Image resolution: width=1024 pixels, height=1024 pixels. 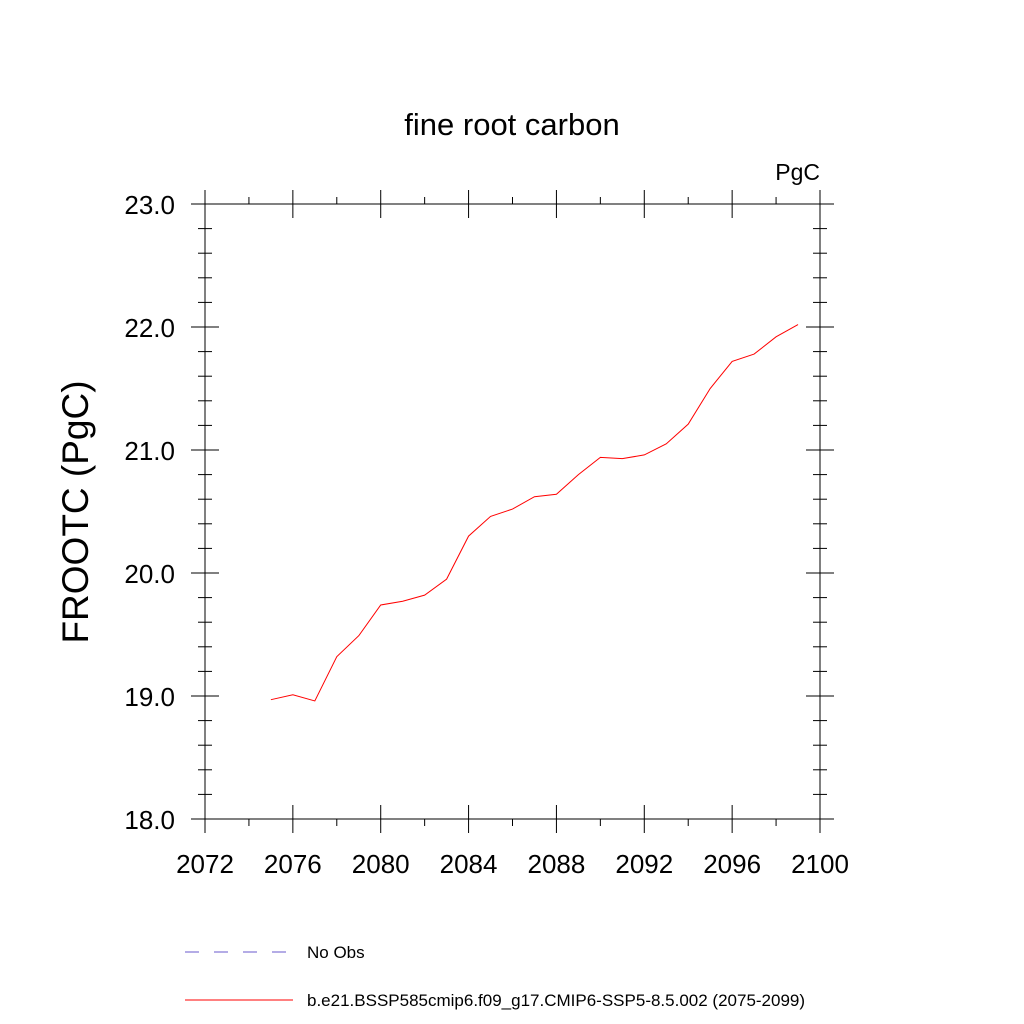 I want to click on x-tick-label: 2084, so click(x=469, y=864).